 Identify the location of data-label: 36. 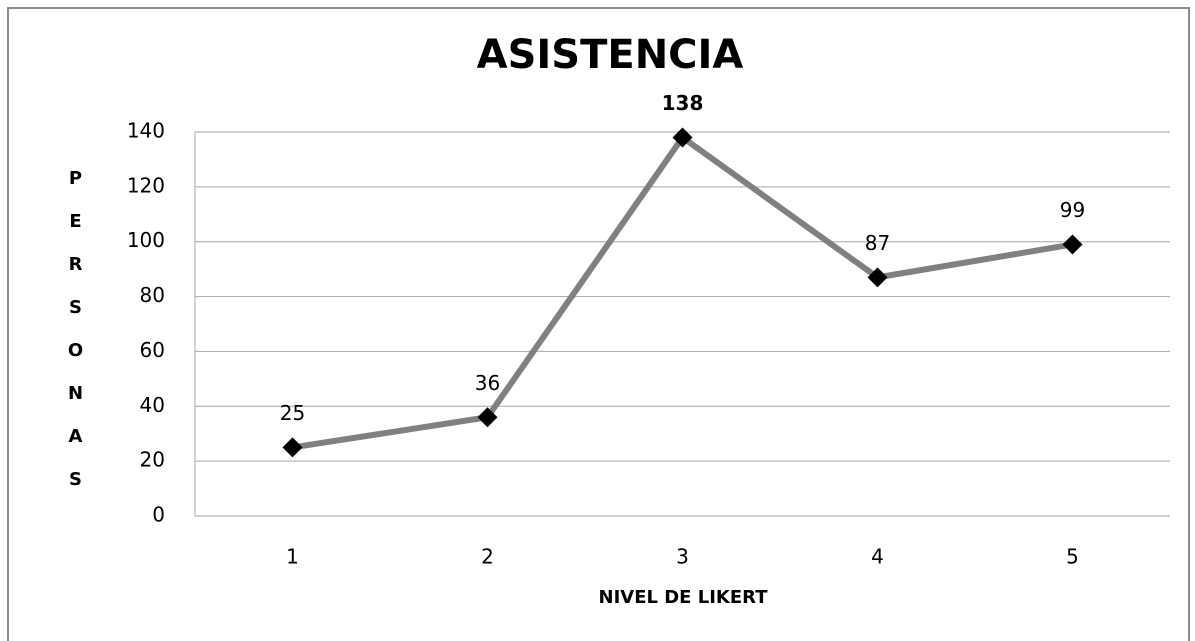
(487, 383).